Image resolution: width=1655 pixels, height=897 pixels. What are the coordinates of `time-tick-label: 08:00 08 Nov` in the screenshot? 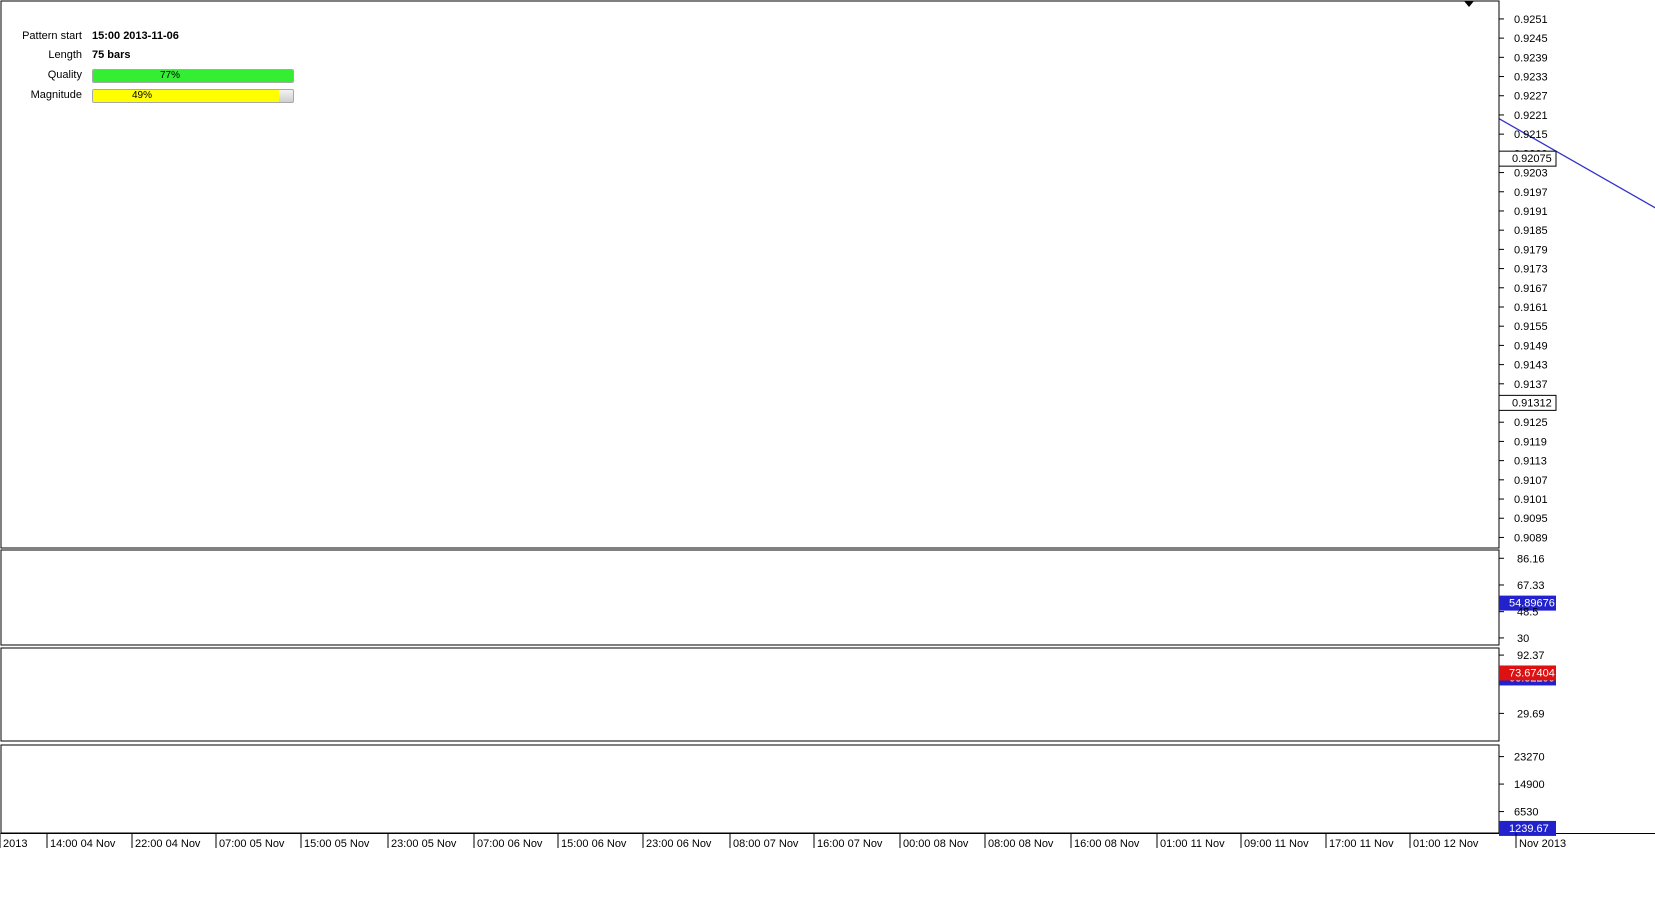 It's located at (1021, 844).